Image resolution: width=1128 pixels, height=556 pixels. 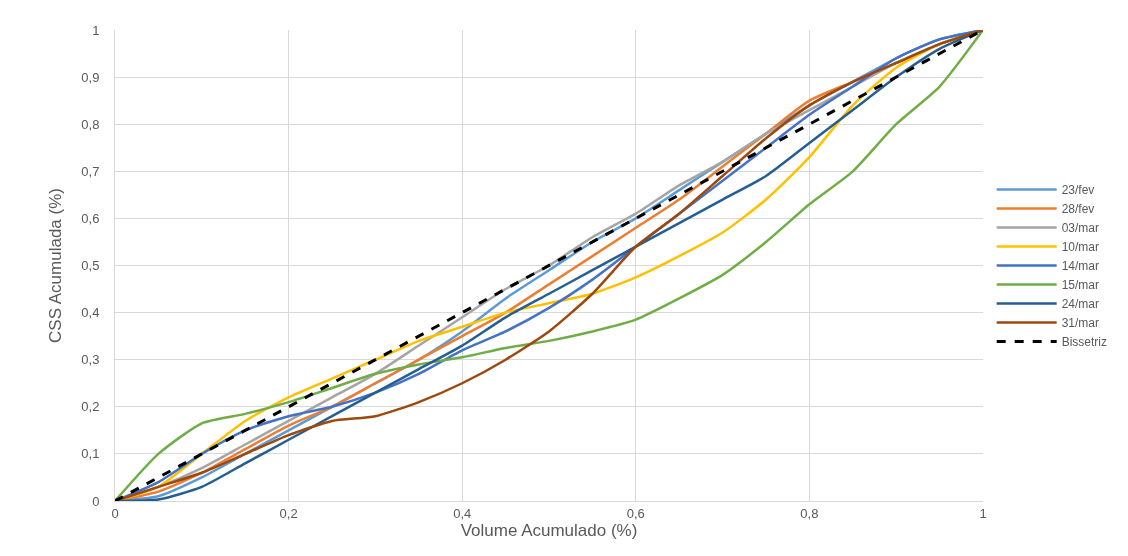 What do you see at coordinates (90, 313) in the screenshot?
I see `y-tick-label: 0,4` at bounding box center [90, 313].